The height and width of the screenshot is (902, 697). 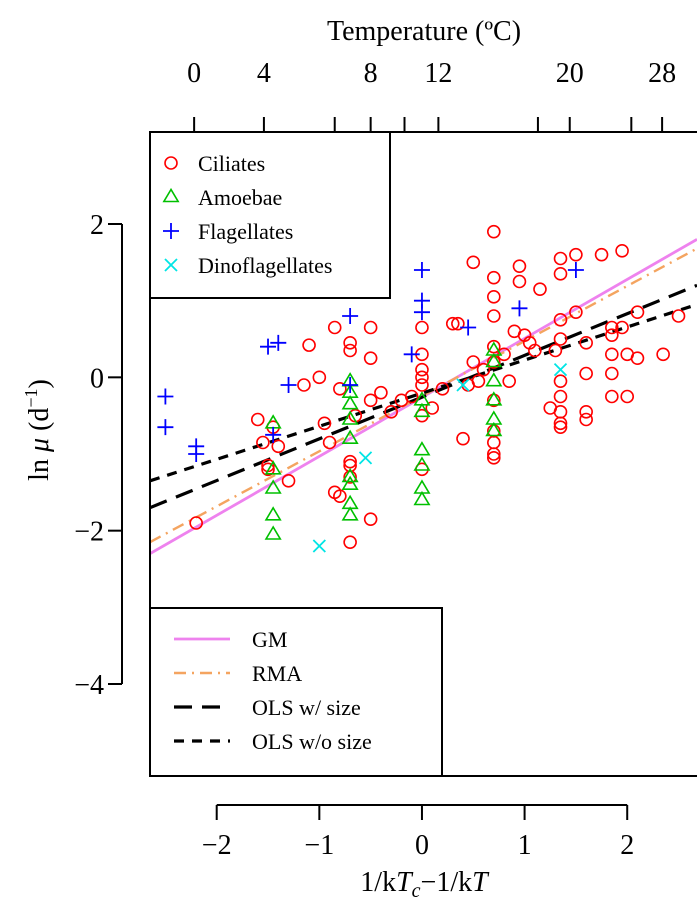 I want to click on legend-series-box, so click(x=270, y=215).